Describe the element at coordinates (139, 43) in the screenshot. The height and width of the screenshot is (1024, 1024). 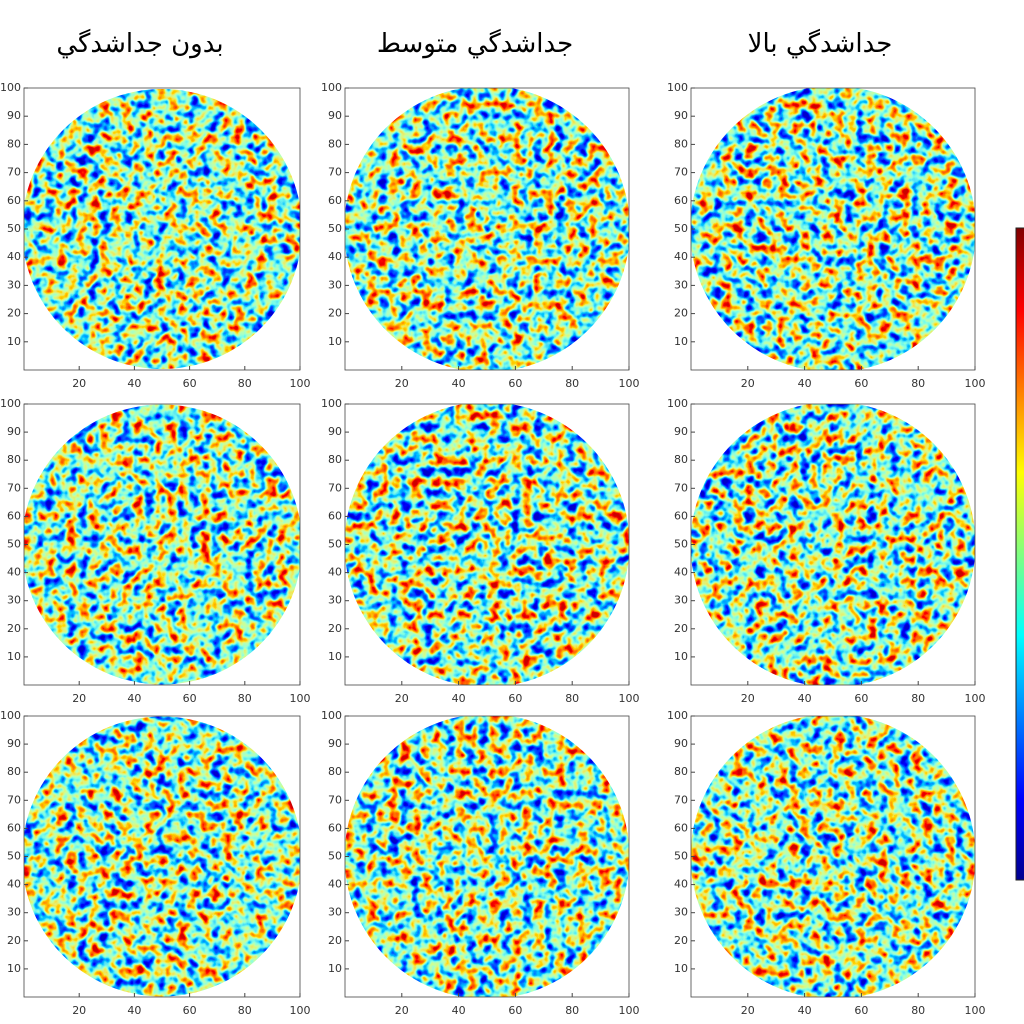
I see `column-title: بدون جداشدگي` at that location.